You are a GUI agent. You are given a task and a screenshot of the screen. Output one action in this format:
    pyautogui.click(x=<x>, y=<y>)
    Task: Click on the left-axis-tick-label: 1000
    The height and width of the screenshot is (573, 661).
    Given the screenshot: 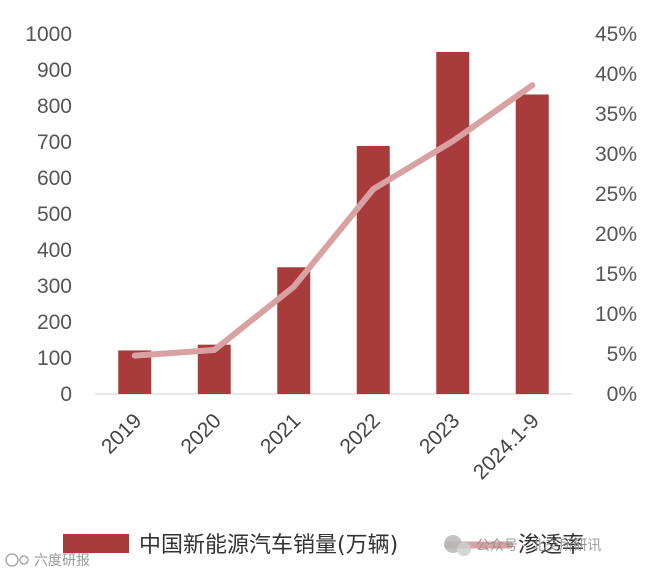 What is the action you would take?
    pyautogui.click(x=48, y=34)
    